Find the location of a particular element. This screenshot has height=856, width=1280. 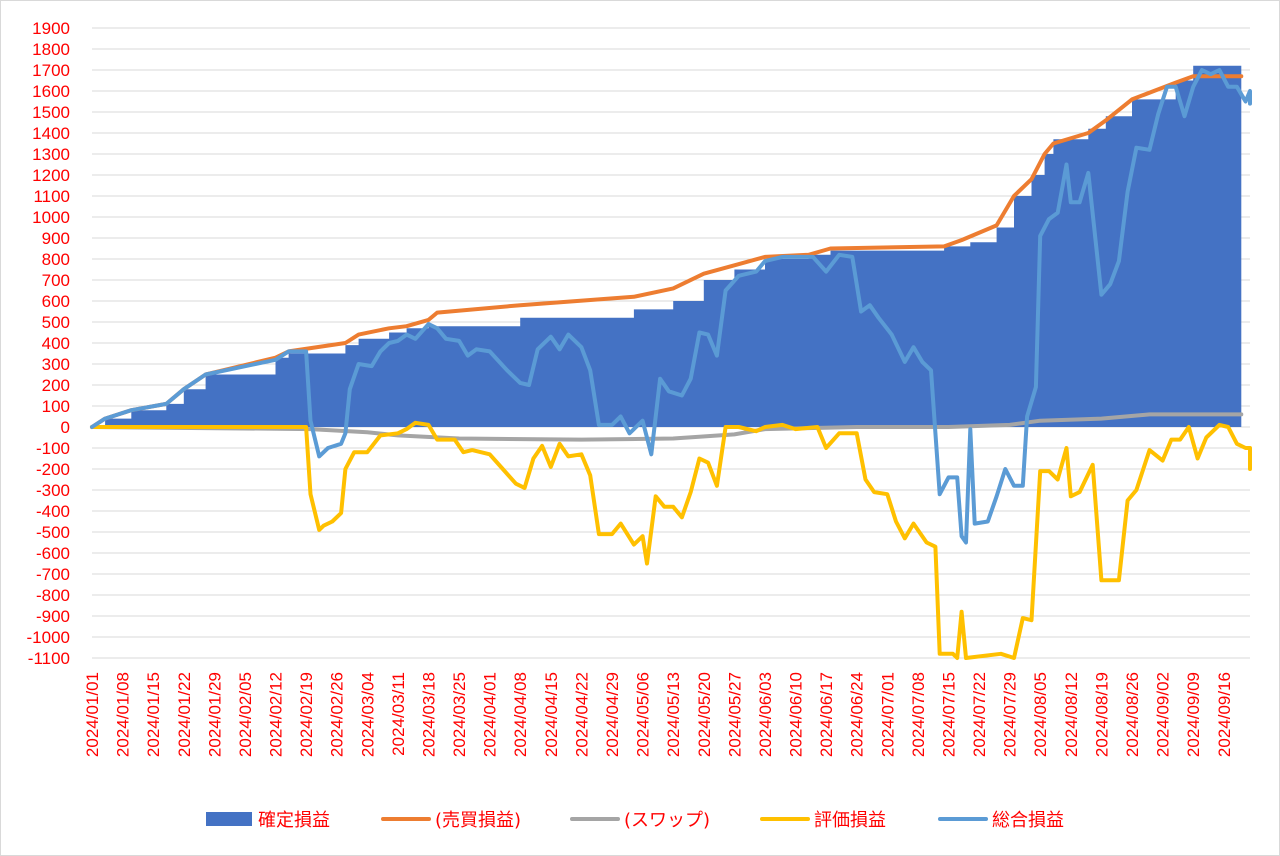

x-tick-label: 2024/07/01 is located at coordinates (887, 714).